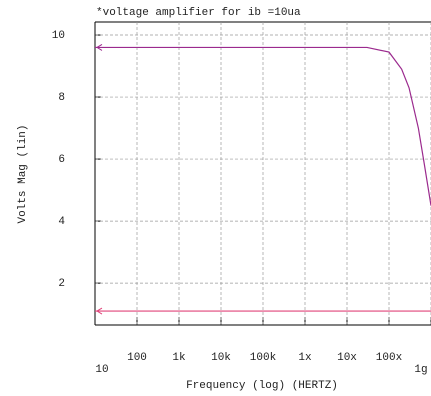 The image size is (431, 396). Describe the element at coordinates (61, 98) in the screenshot. I see `y-tick-label: 8` at that location.